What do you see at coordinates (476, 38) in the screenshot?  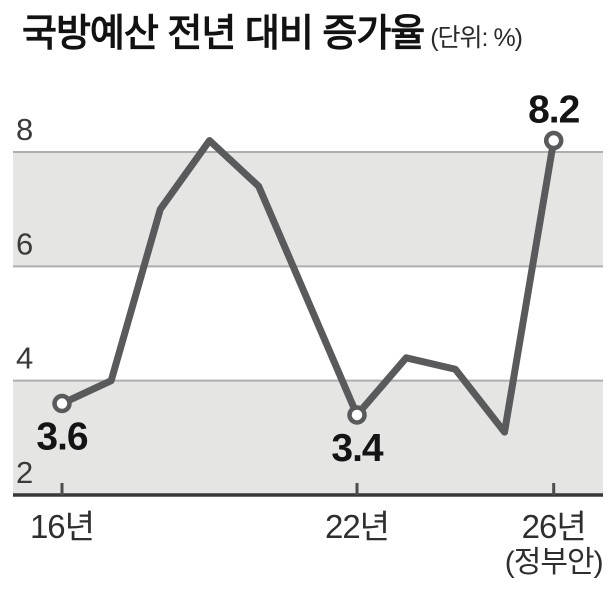 I see `chart-unit-label: (단위: %)` at bounding box center [476, 38].